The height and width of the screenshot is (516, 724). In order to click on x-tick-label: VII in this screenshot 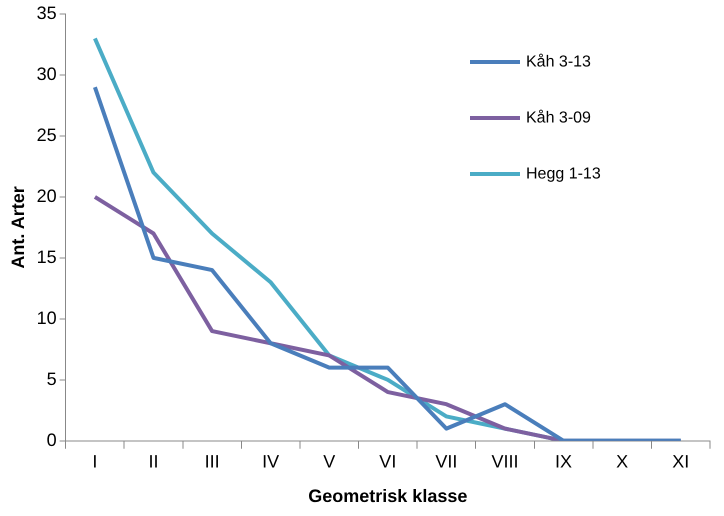, I will do `click(446, 462)`.